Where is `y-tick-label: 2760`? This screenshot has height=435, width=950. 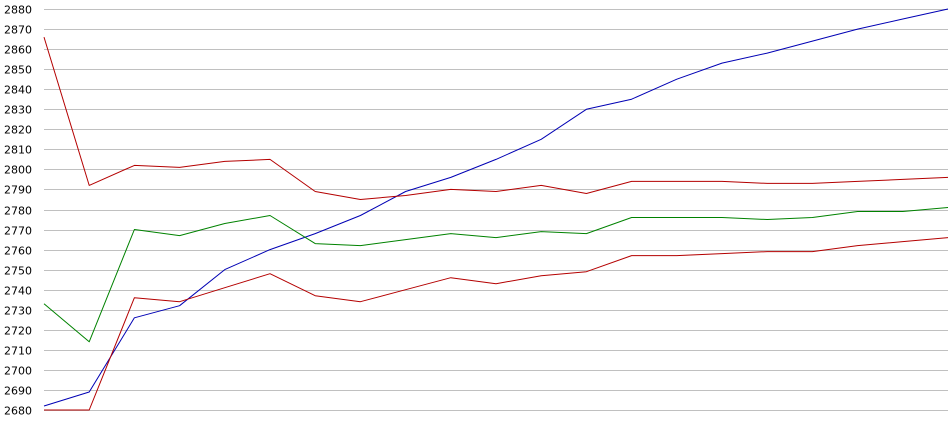 y-tick-label: 2760 is located at coordinates (18, 251).